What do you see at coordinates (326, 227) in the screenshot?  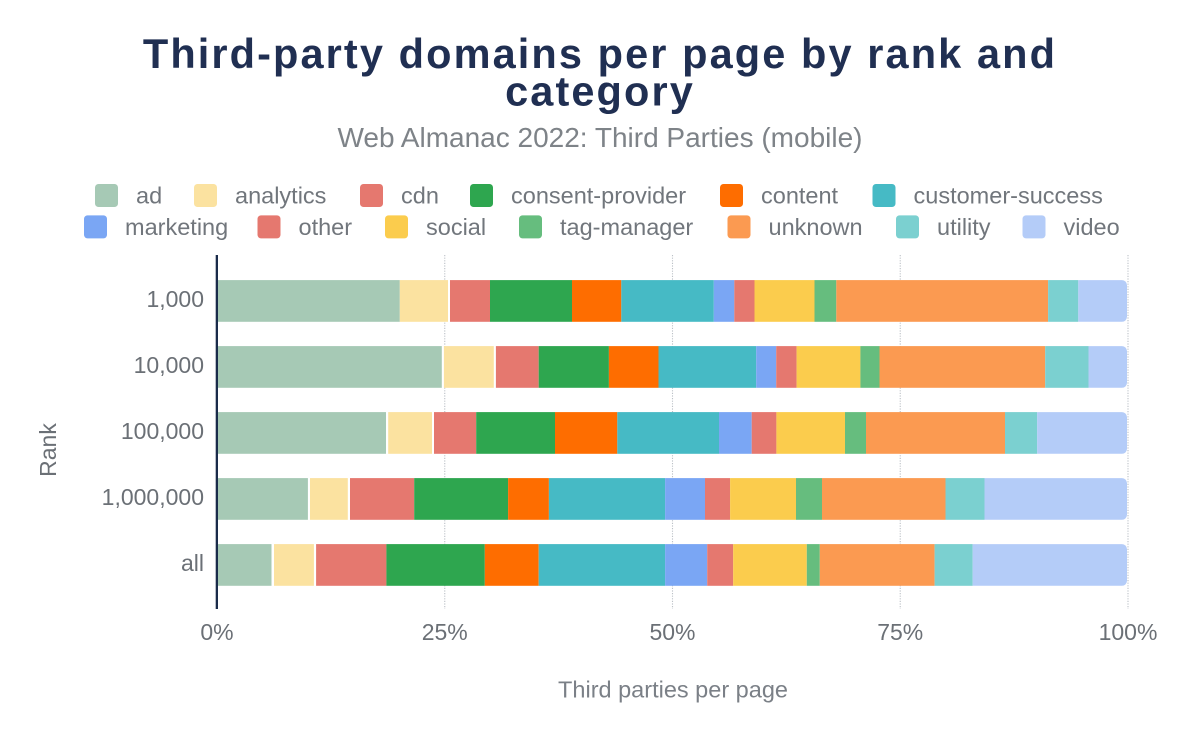 I see `svg-text: other` at bounding box center [326, 227].